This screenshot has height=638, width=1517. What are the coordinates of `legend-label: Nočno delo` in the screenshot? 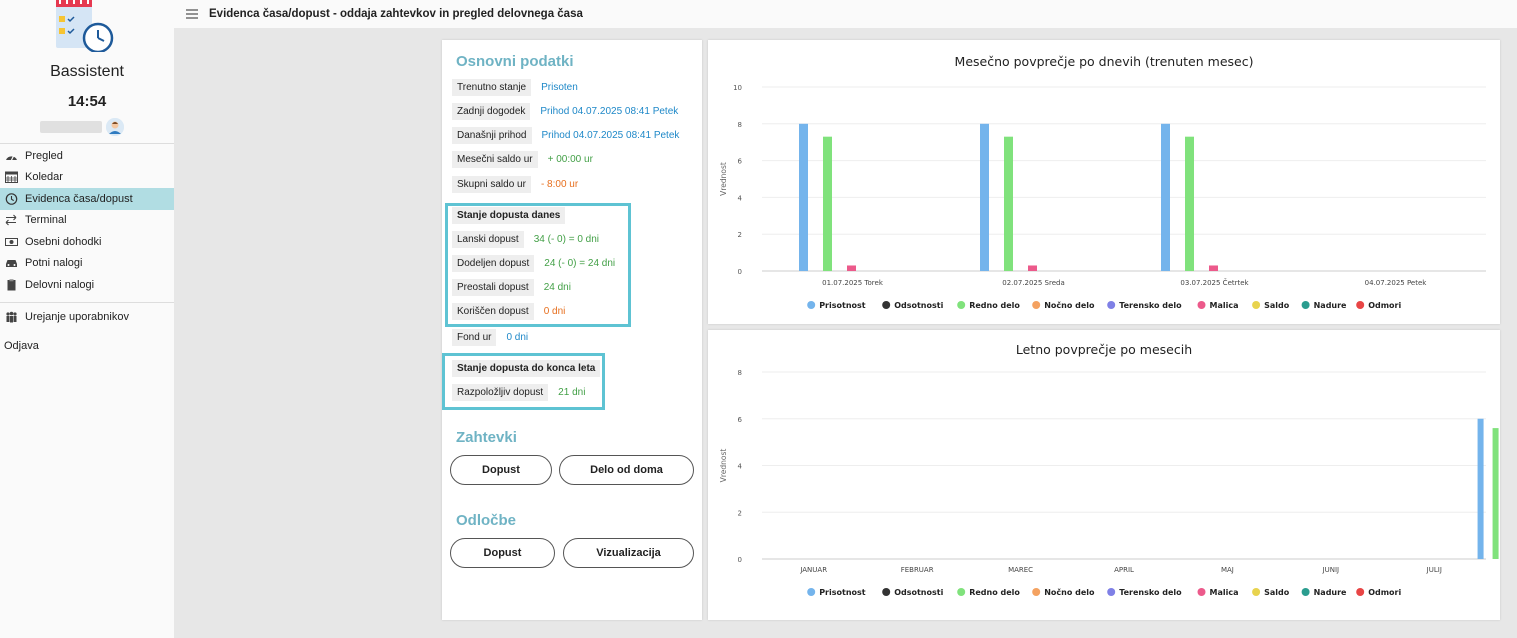 It's located at (1069, 592).